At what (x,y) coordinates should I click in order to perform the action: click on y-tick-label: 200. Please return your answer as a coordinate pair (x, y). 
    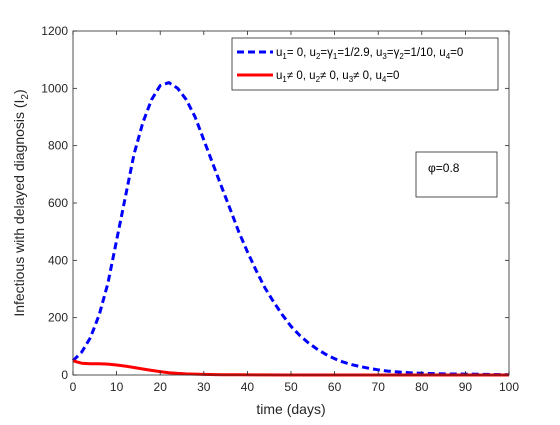
    Looking at the image, I should click on (58, 318).